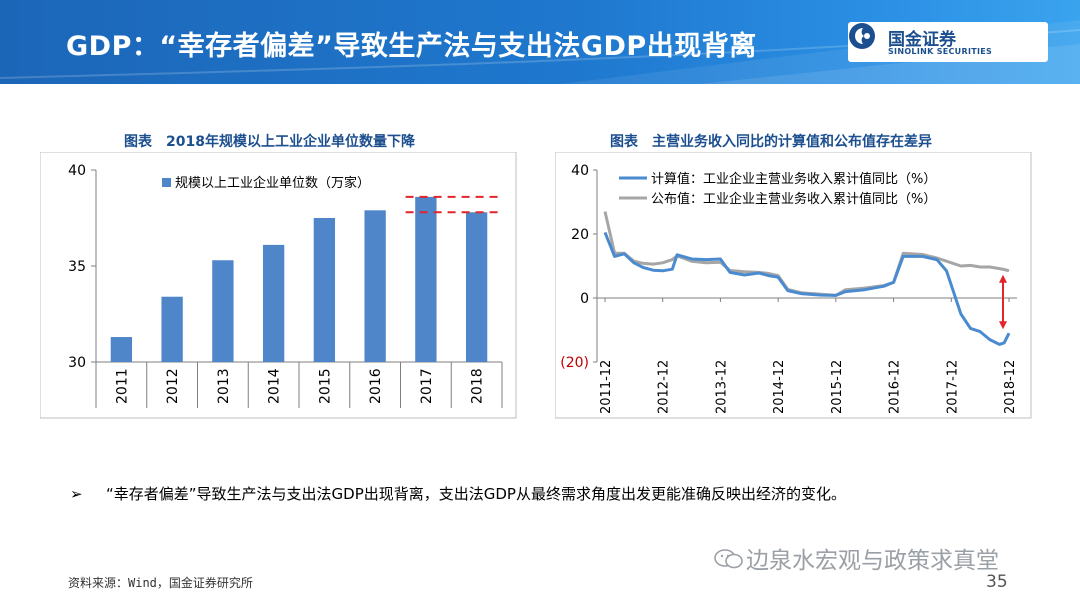 Image resolution: width=1080 pixels, height=607 pixels. I want to click on right-chart-title: 图表 主营业务收入同比的计算值和公布值存在差异, so click(771, 142).